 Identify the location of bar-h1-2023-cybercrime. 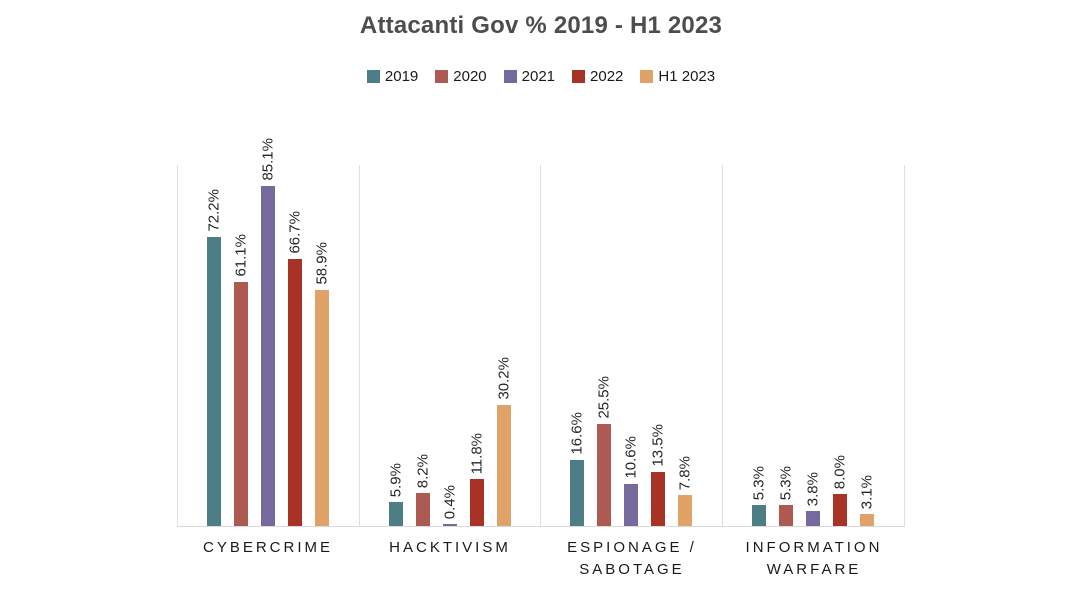
(322, 408).